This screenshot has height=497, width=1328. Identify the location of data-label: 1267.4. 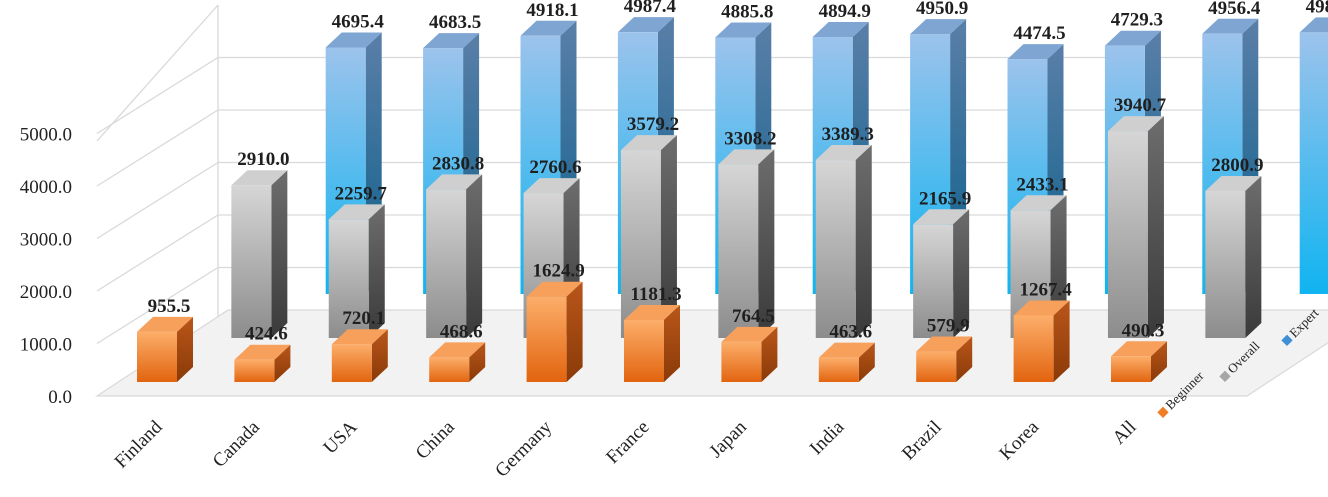
(1045, 289).